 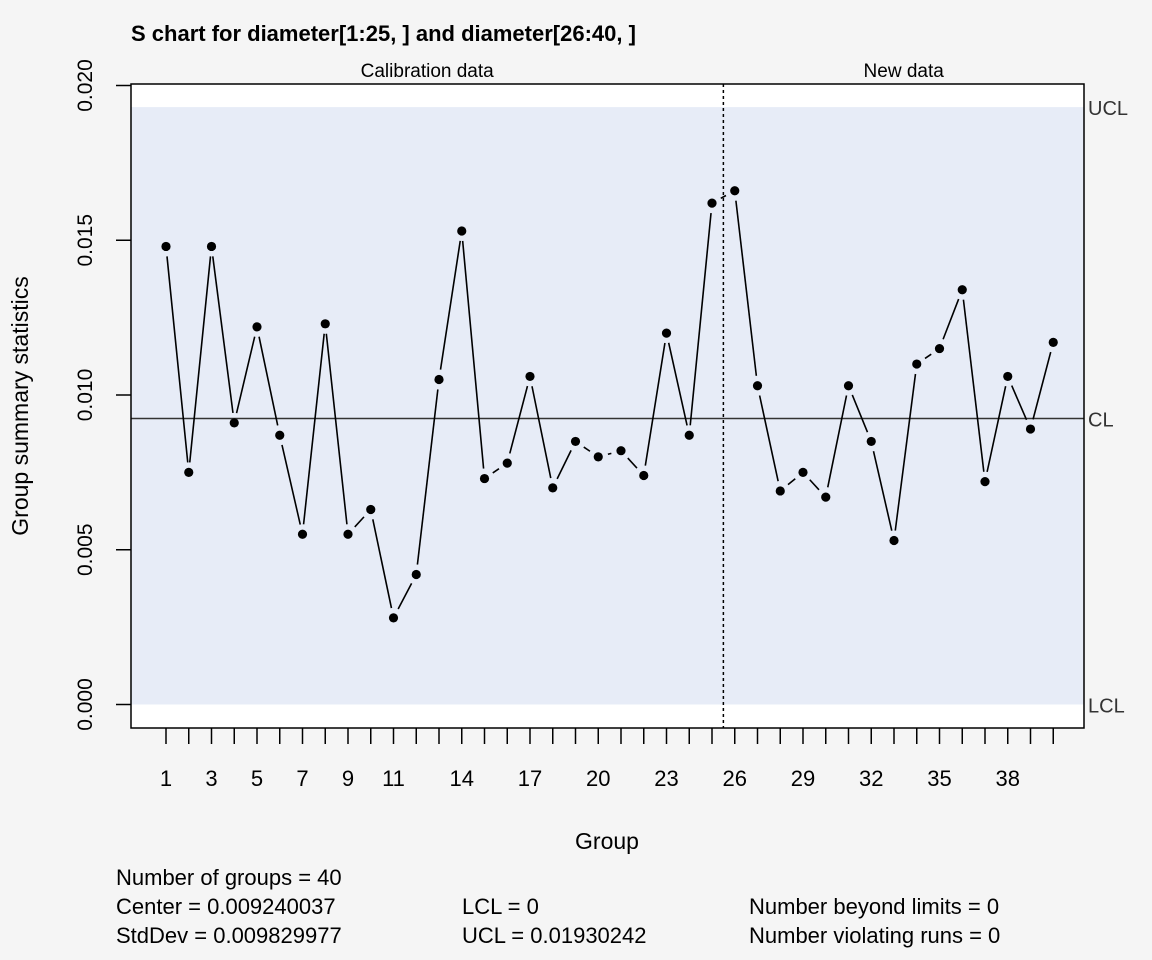 I want to click on y-tick-label: 0.015, so click(x=85, y=240).